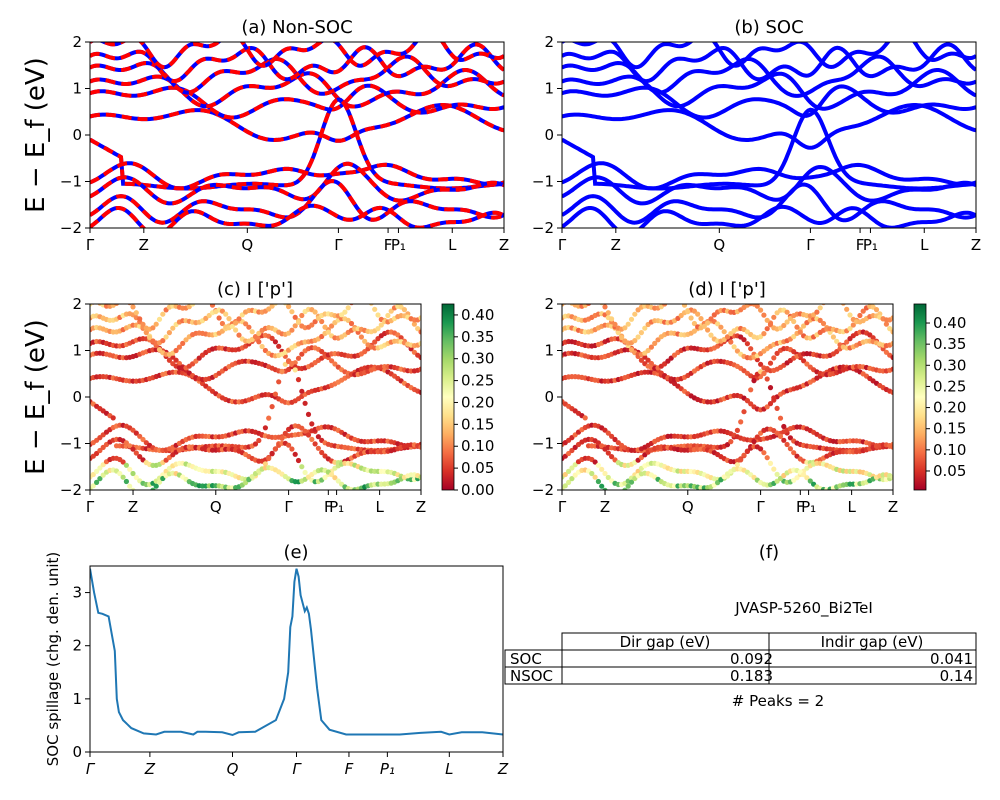 Image resolution: width=1000 pixels, height=800 pixels. What do you see at coordinates (75, 135) in the screenshot?
I see `panel-a-yticks: 2 1 0 −1 −2` at bounding box center [75, 135].